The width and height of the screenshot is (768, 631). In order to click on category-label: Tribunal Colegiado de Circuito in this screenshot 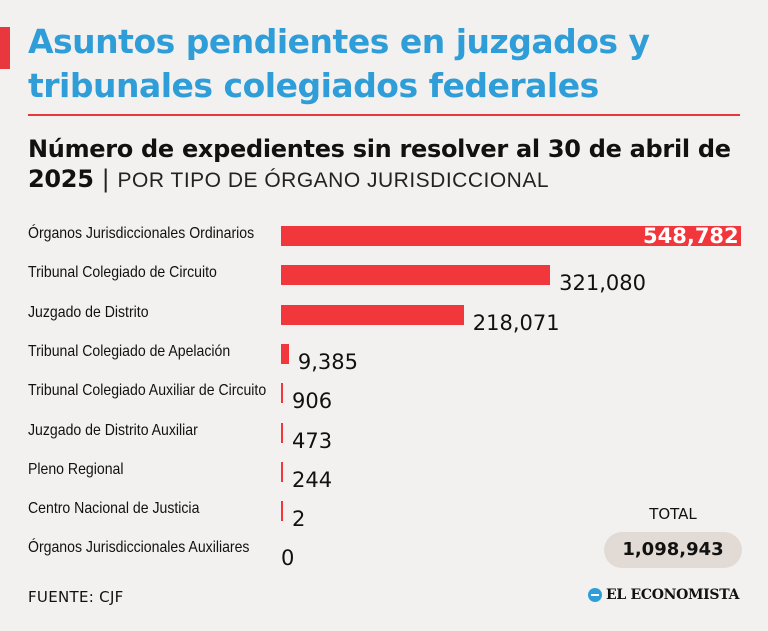, I will do `click(122, 273)`.